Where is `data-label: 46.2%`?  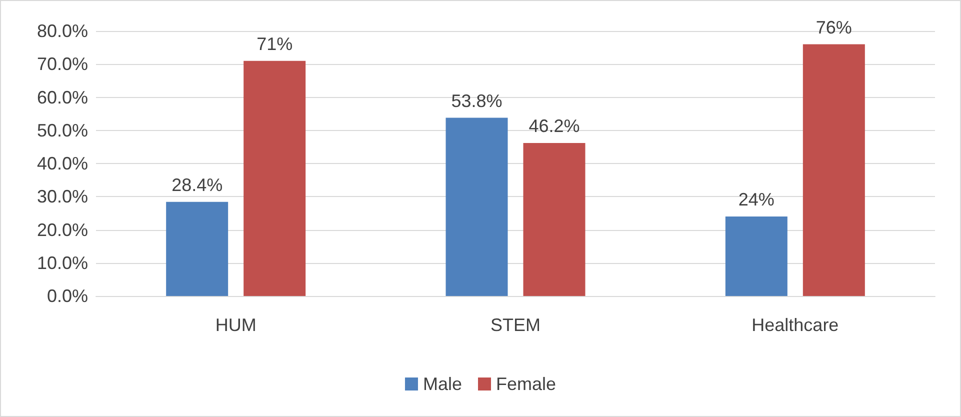
data-label: 46.2% is located at coordinates (554, 126).